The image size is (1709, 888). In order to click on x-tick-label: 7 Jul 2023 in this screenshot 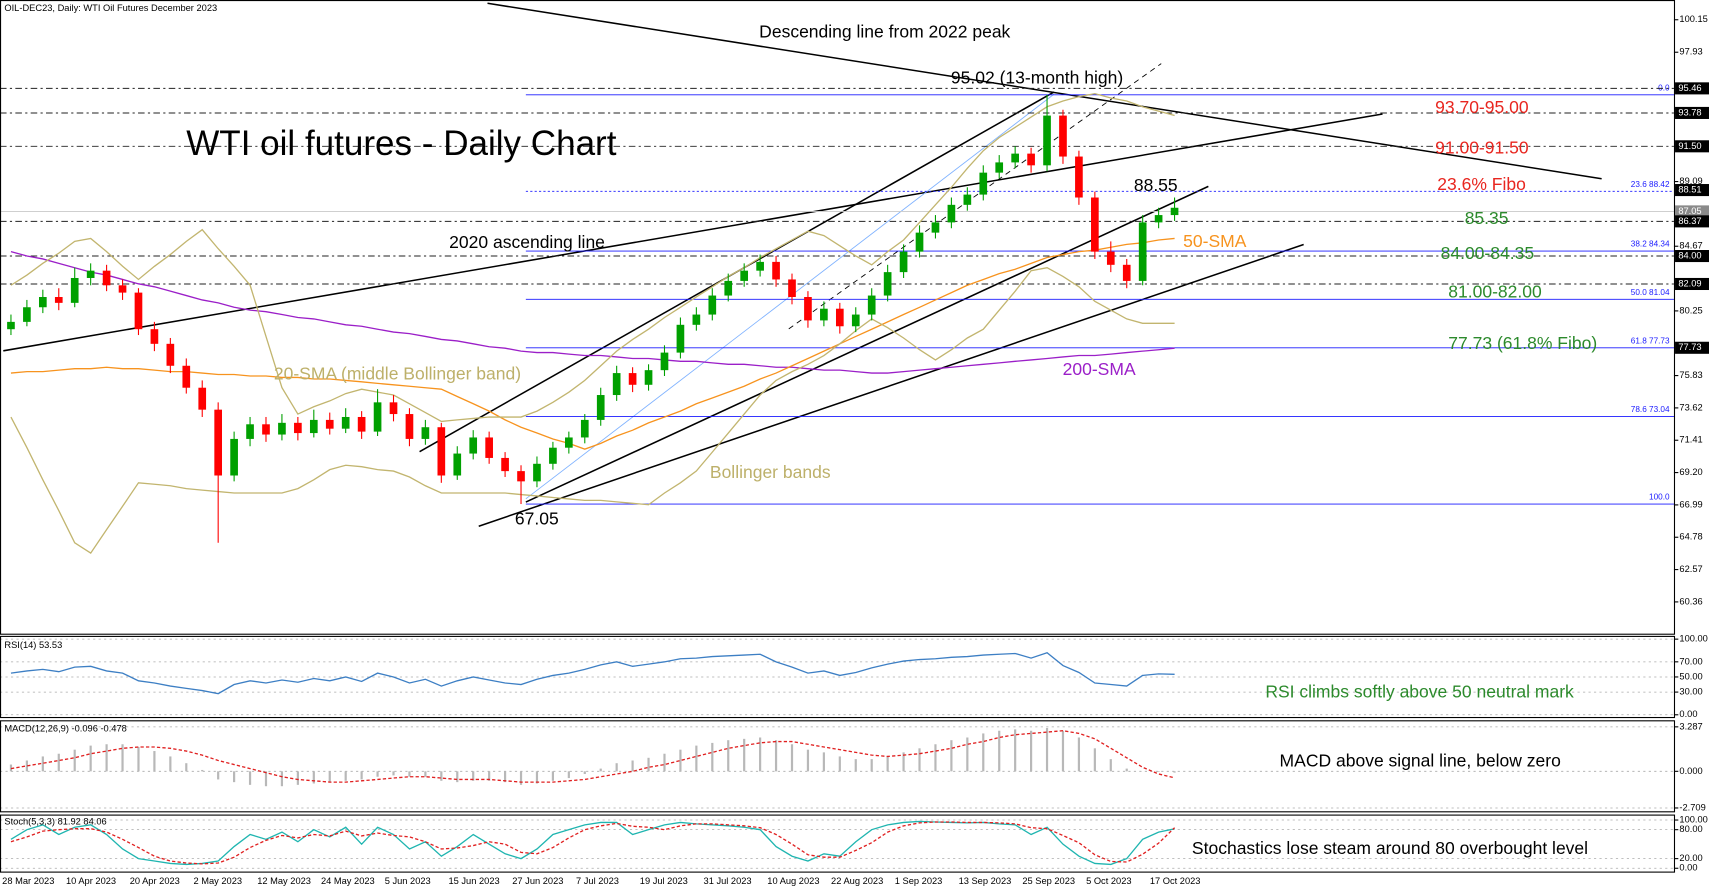, I will do `click(597, 881)`.